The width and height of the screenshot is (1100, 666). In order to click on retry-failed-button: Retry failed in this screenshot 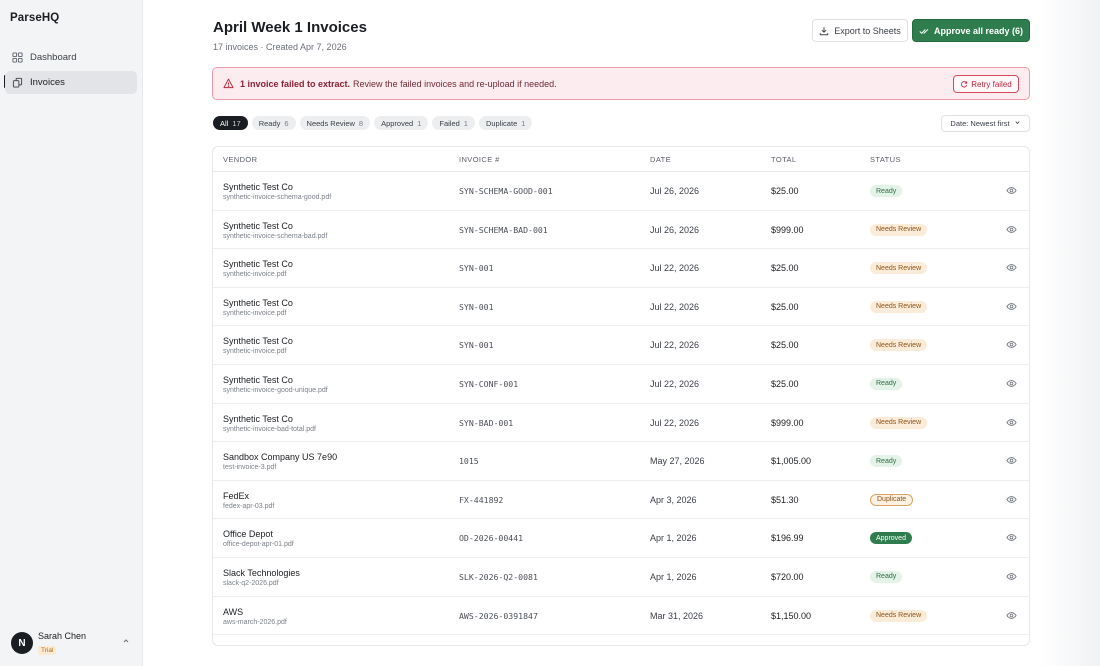, I will do `click(986, 84)`.